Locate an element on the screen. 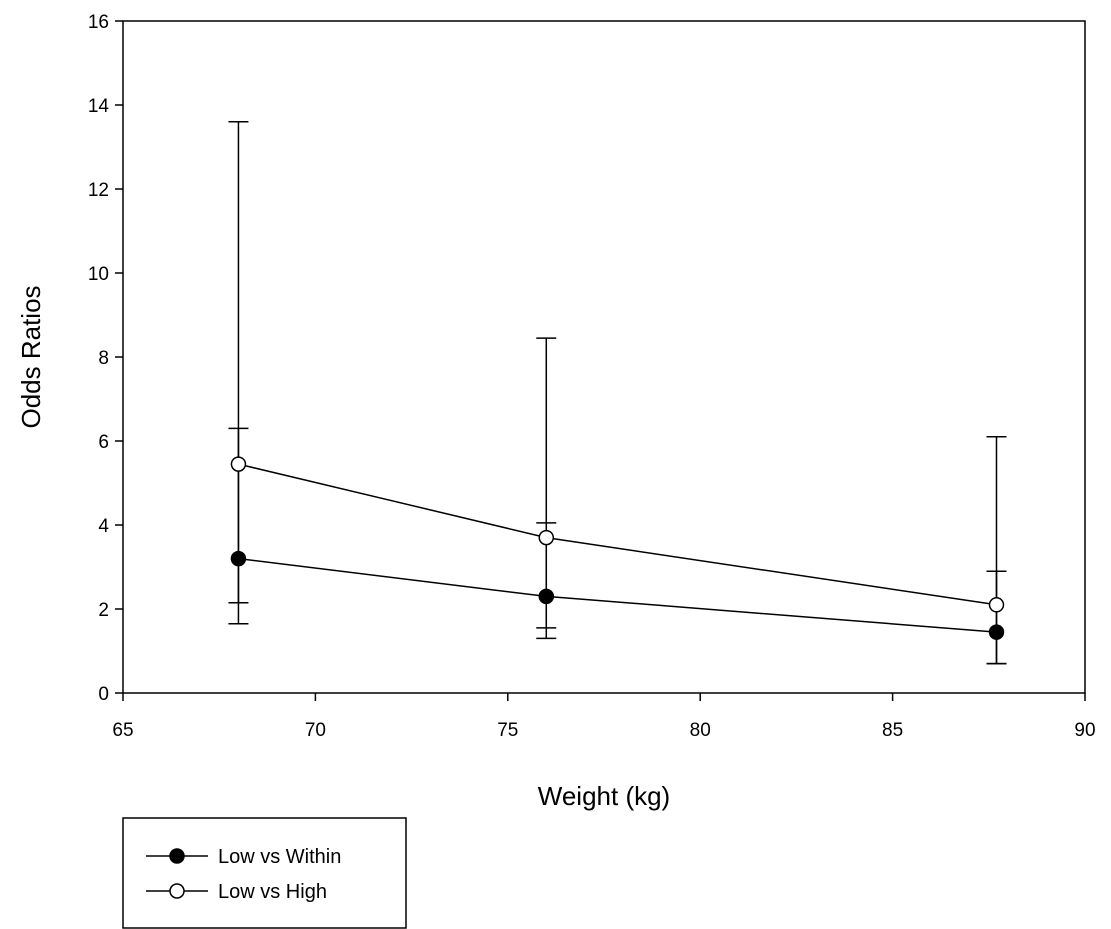  x-tick-label: 75 is located at coordinates (507, 730).